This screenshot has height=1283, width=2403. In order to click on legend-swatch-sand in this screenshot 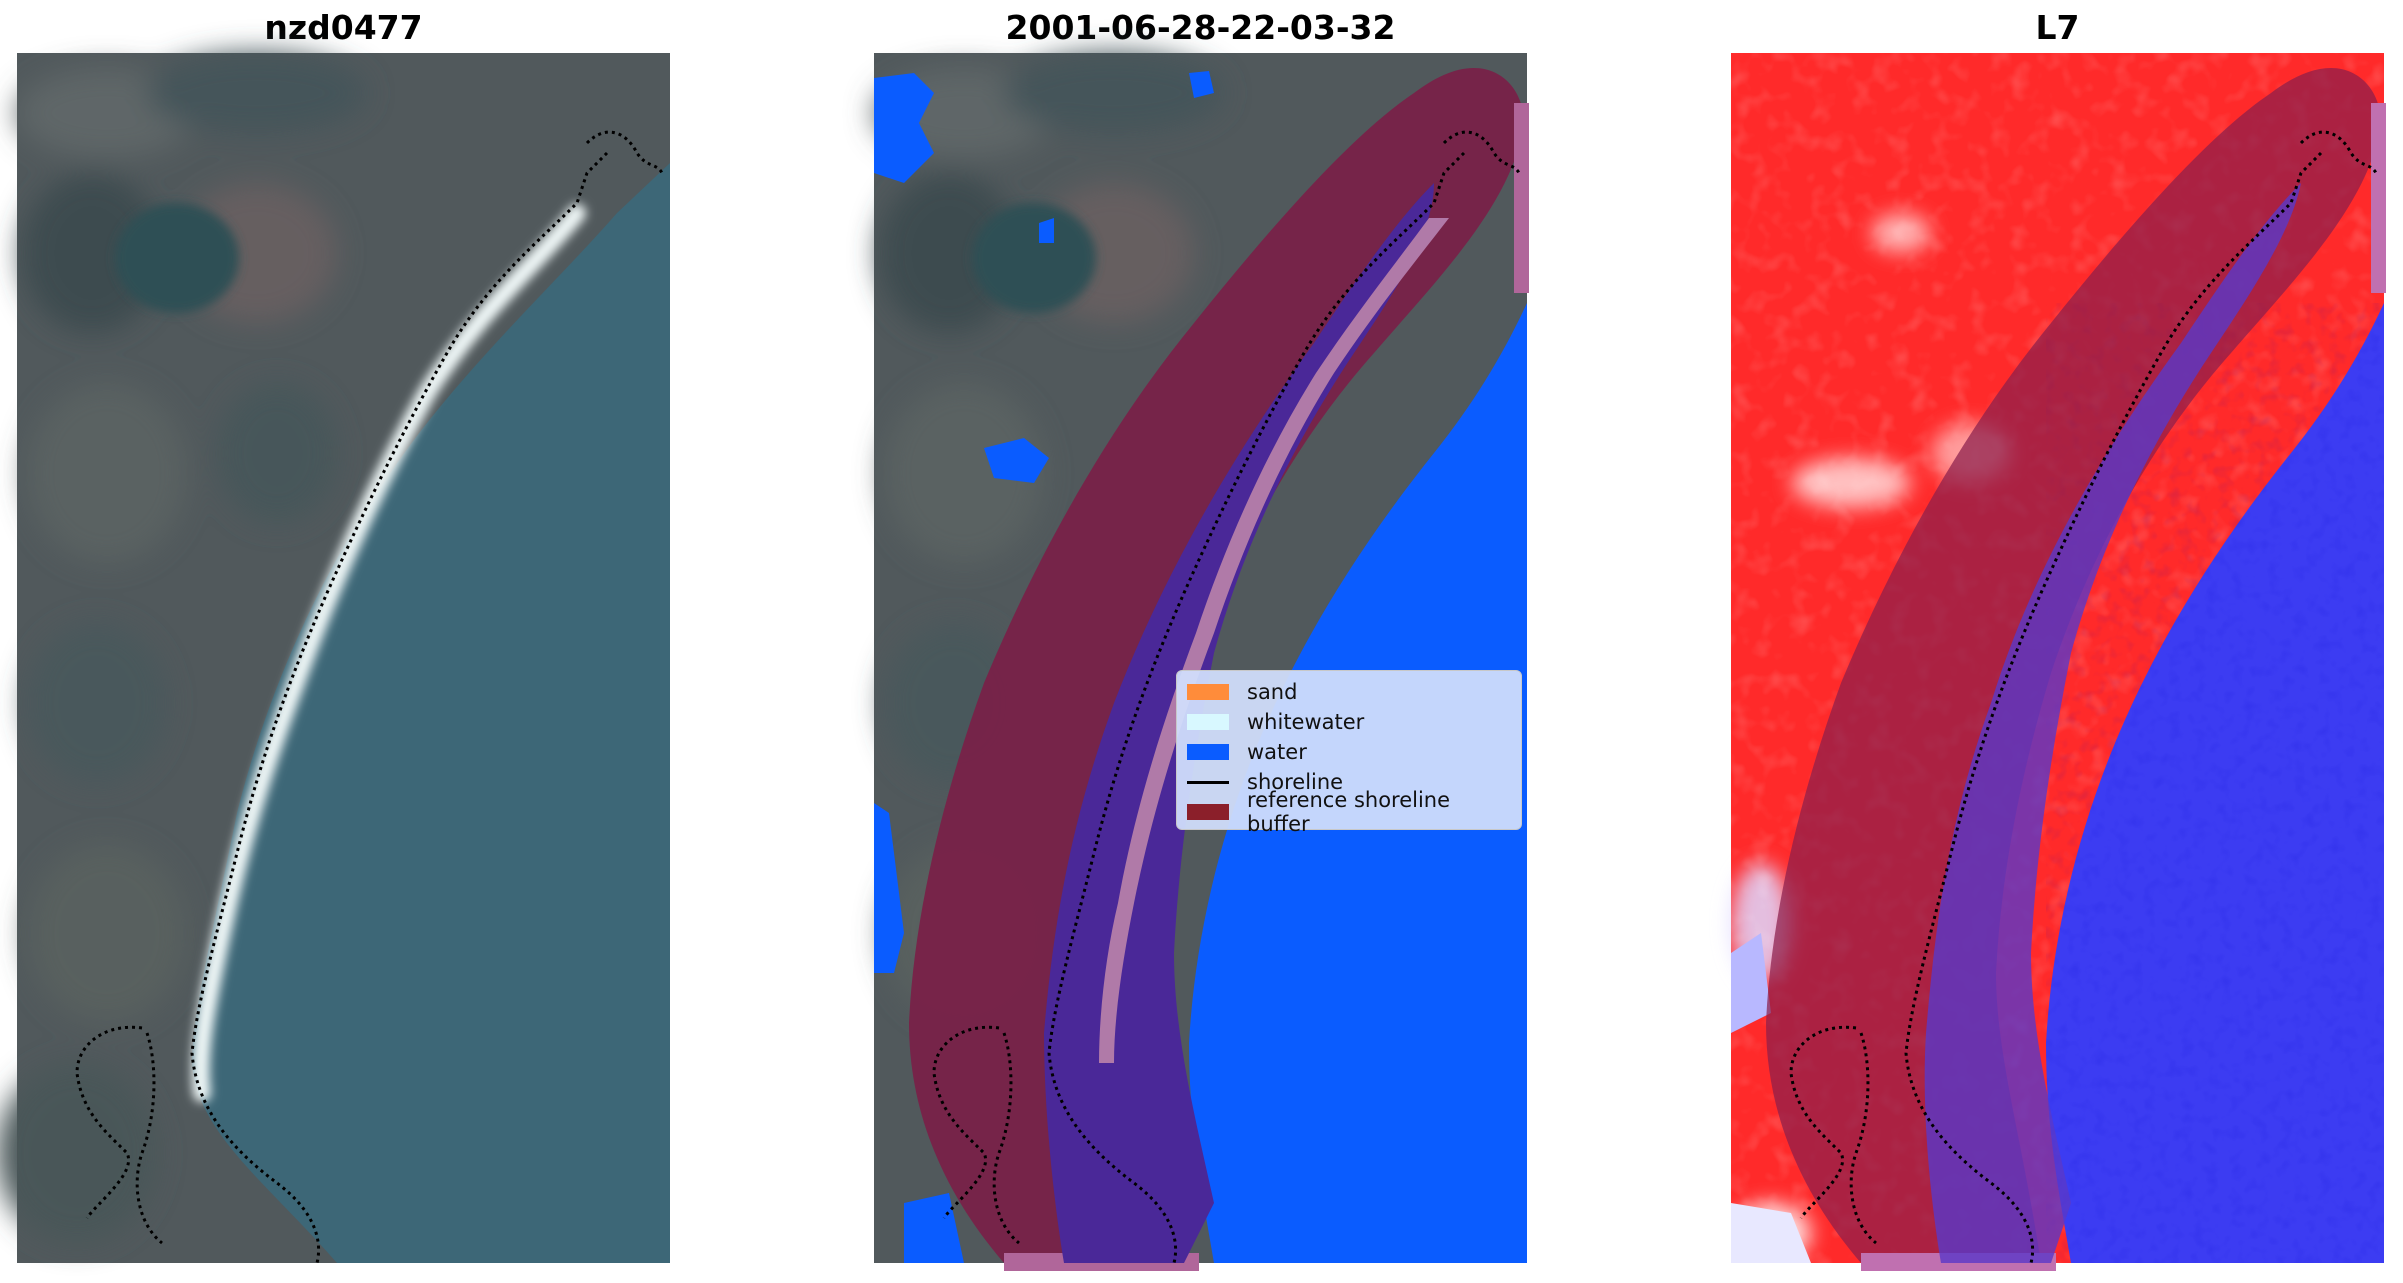, I will do `click(1208, 692)`.